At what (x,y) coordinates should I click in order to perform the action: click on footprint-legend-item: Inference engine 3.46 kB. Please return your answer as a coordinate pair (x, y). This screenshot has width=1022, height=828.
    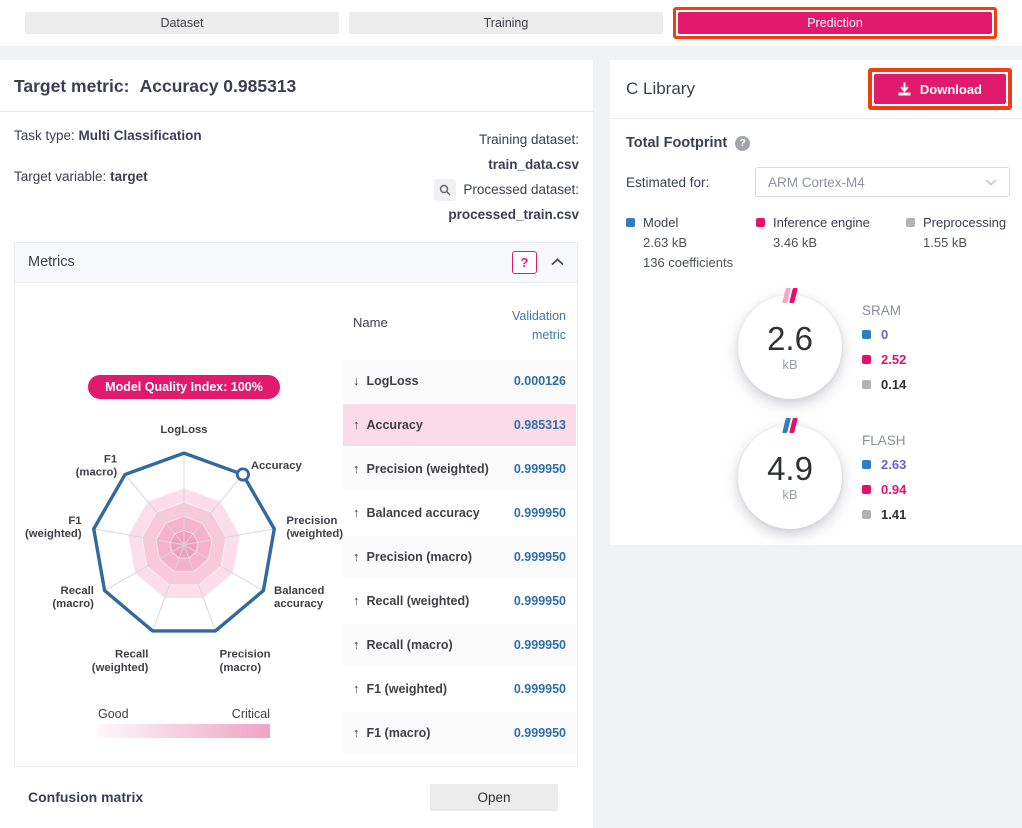
    Looking at the image, I should click on (831, 244).